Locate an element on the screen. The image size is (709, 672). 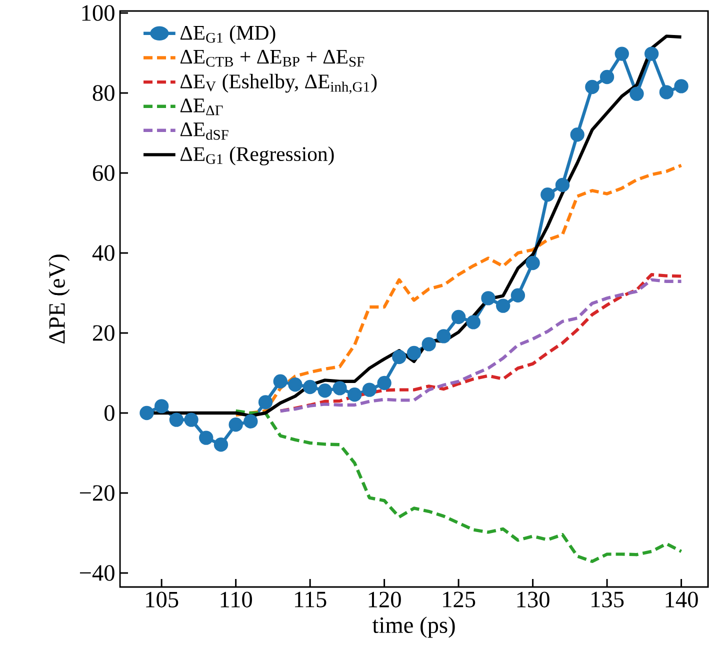
y-tick-label: −20 is located at coordinates (97, 493).